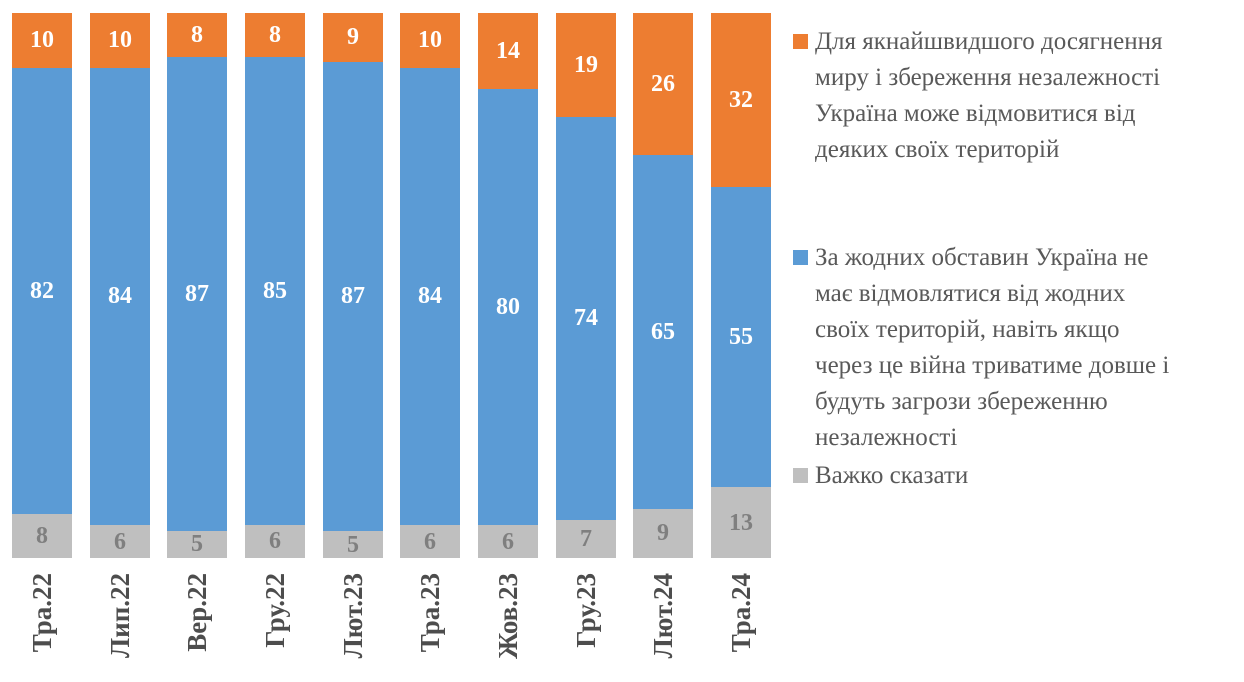 This screenshot has height=682, width=1244. I want to click on bar-segment-series0-Лют.24: 26, so click(663, 84).